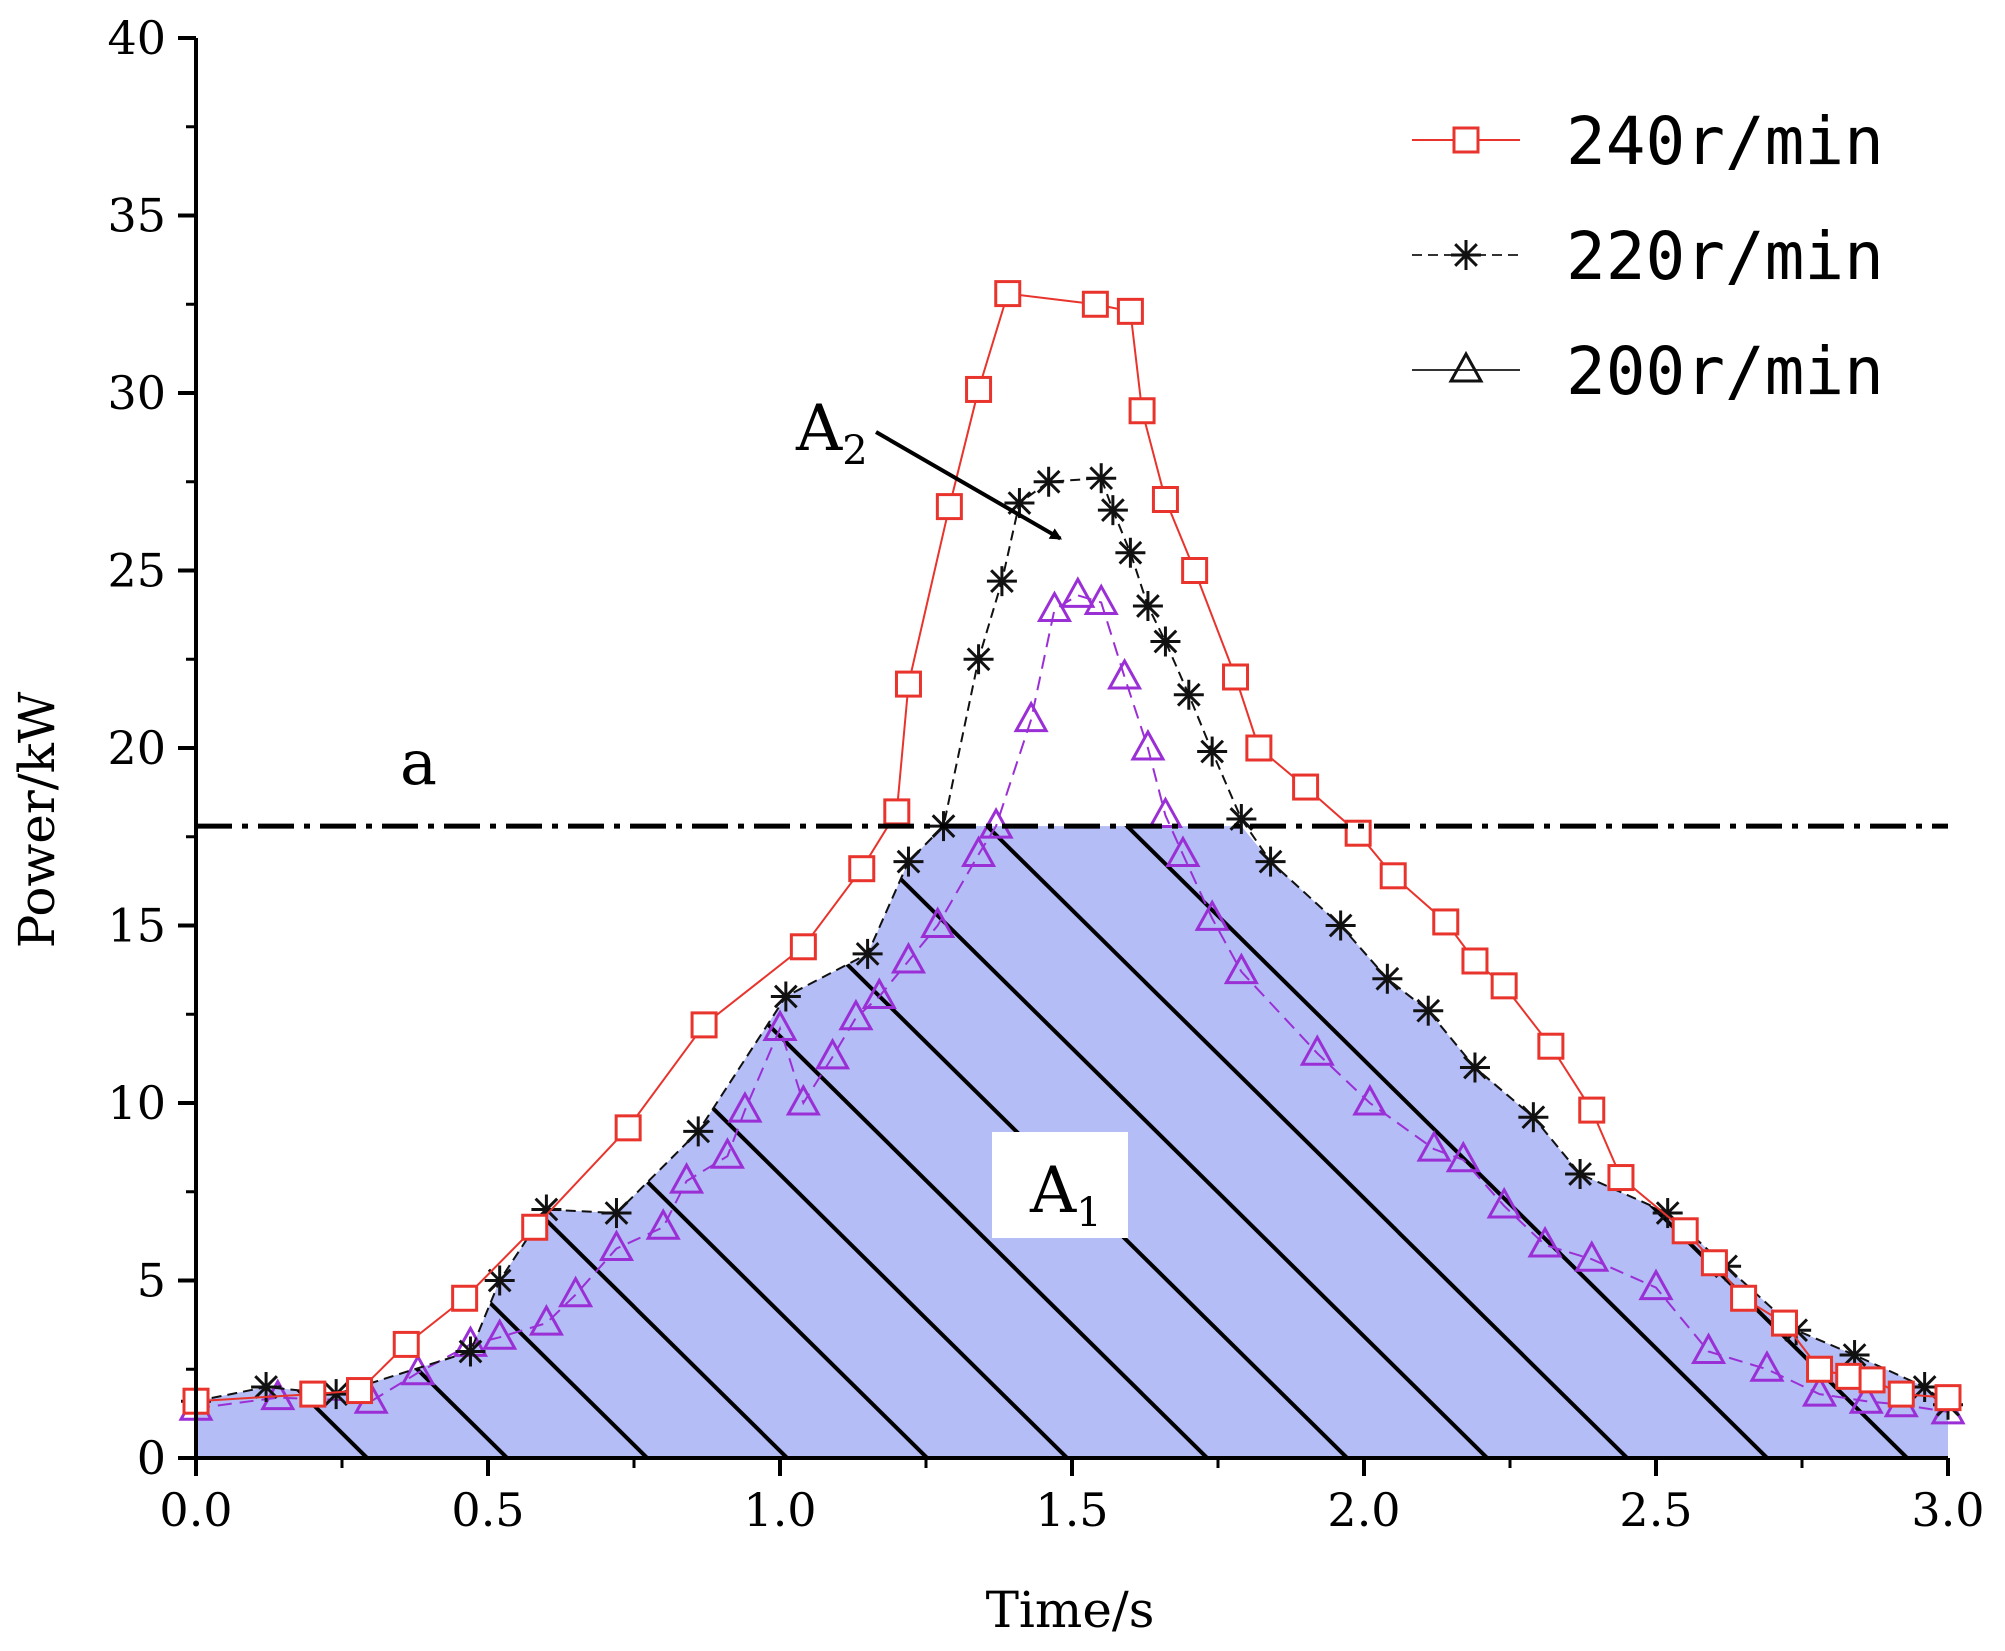  Describe the element at coordinates (1725, 371) in the screenshot. I see `legend-label: 200r/min` at that location.